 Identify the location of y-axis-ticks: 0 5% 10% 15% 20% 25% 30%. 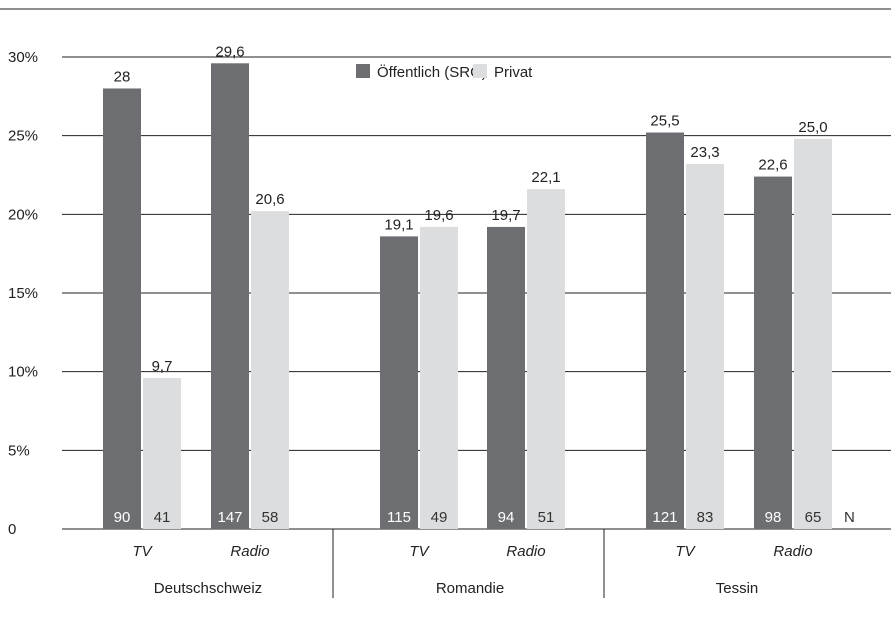
(23, 293).